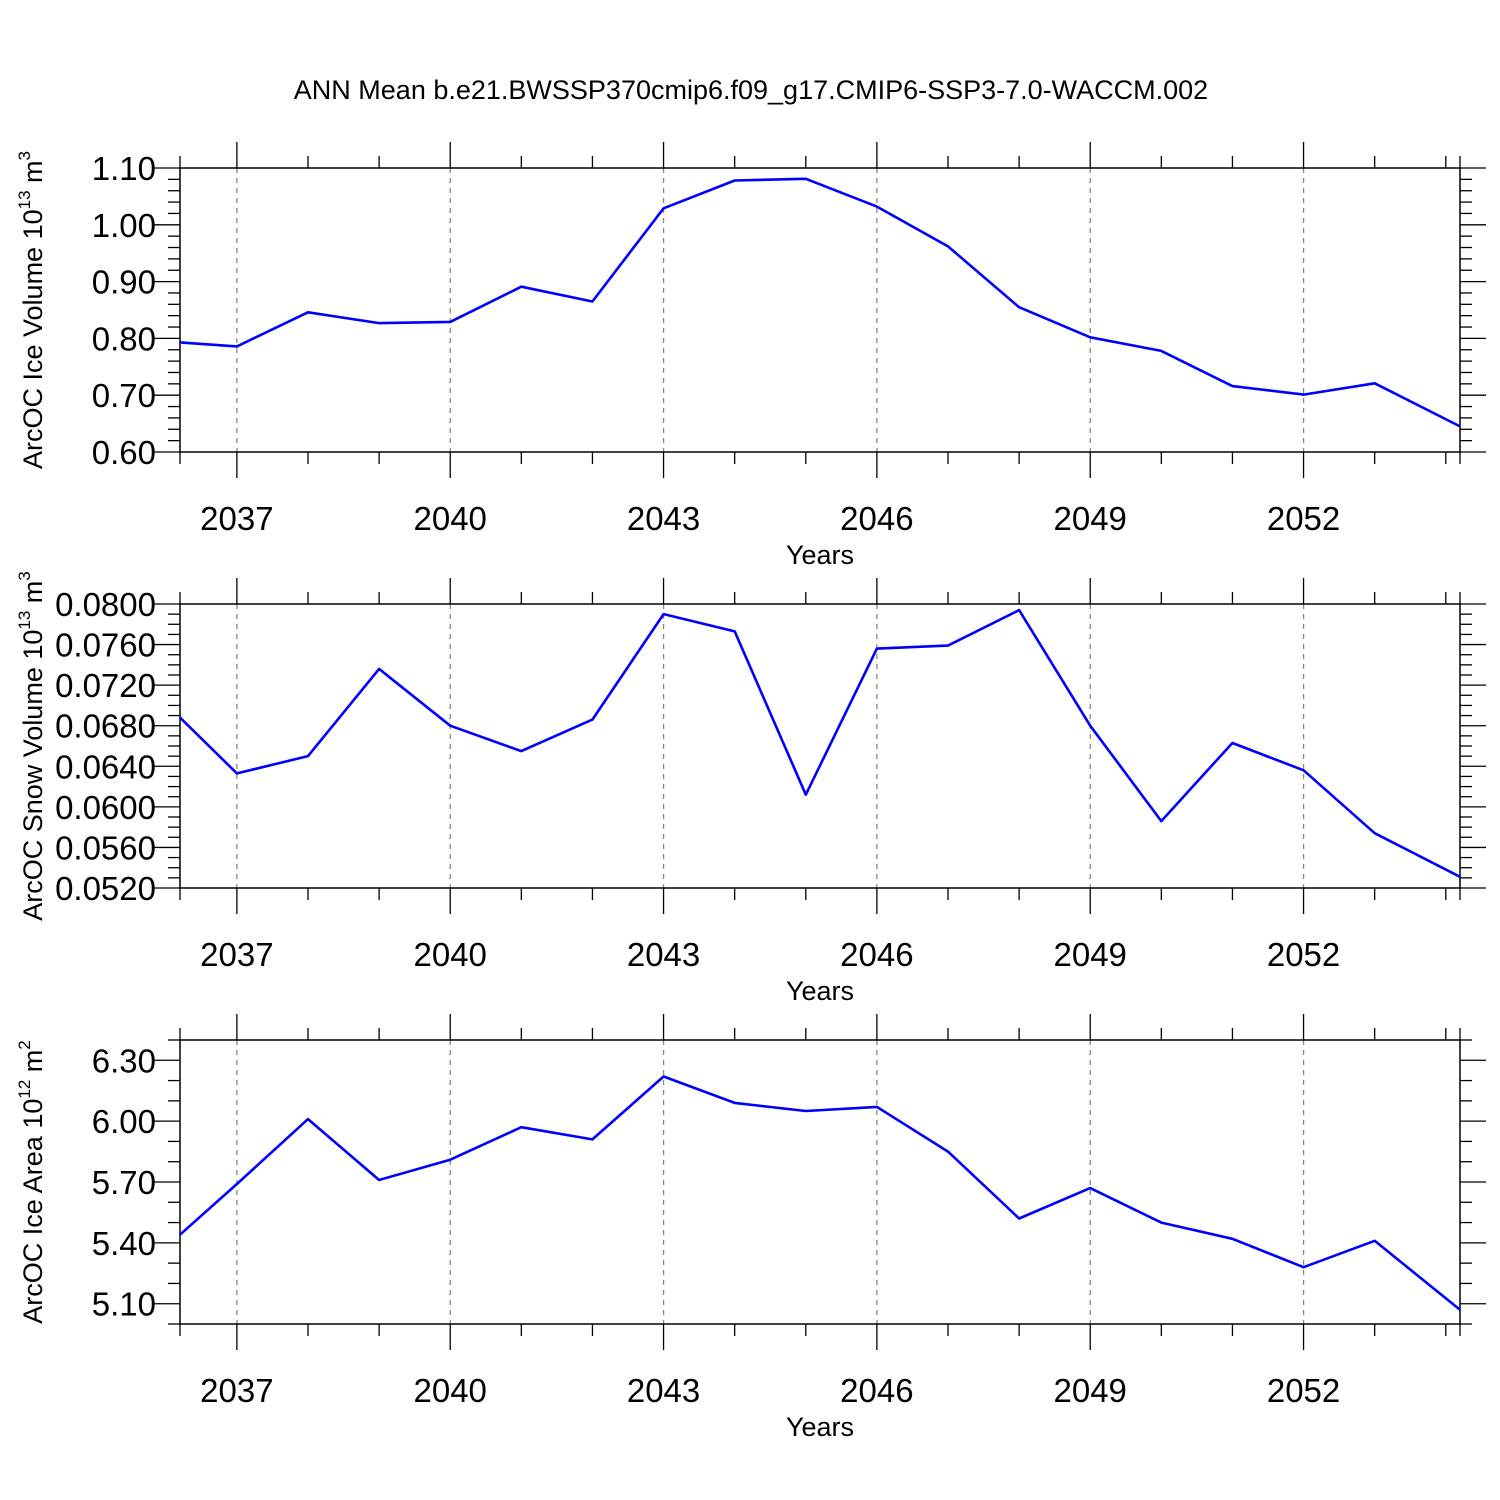  What do you see at coordinates (105, 766) in the screenshot?
I see `y-tick-label: 0.0640` at bounding box center [105, 766].